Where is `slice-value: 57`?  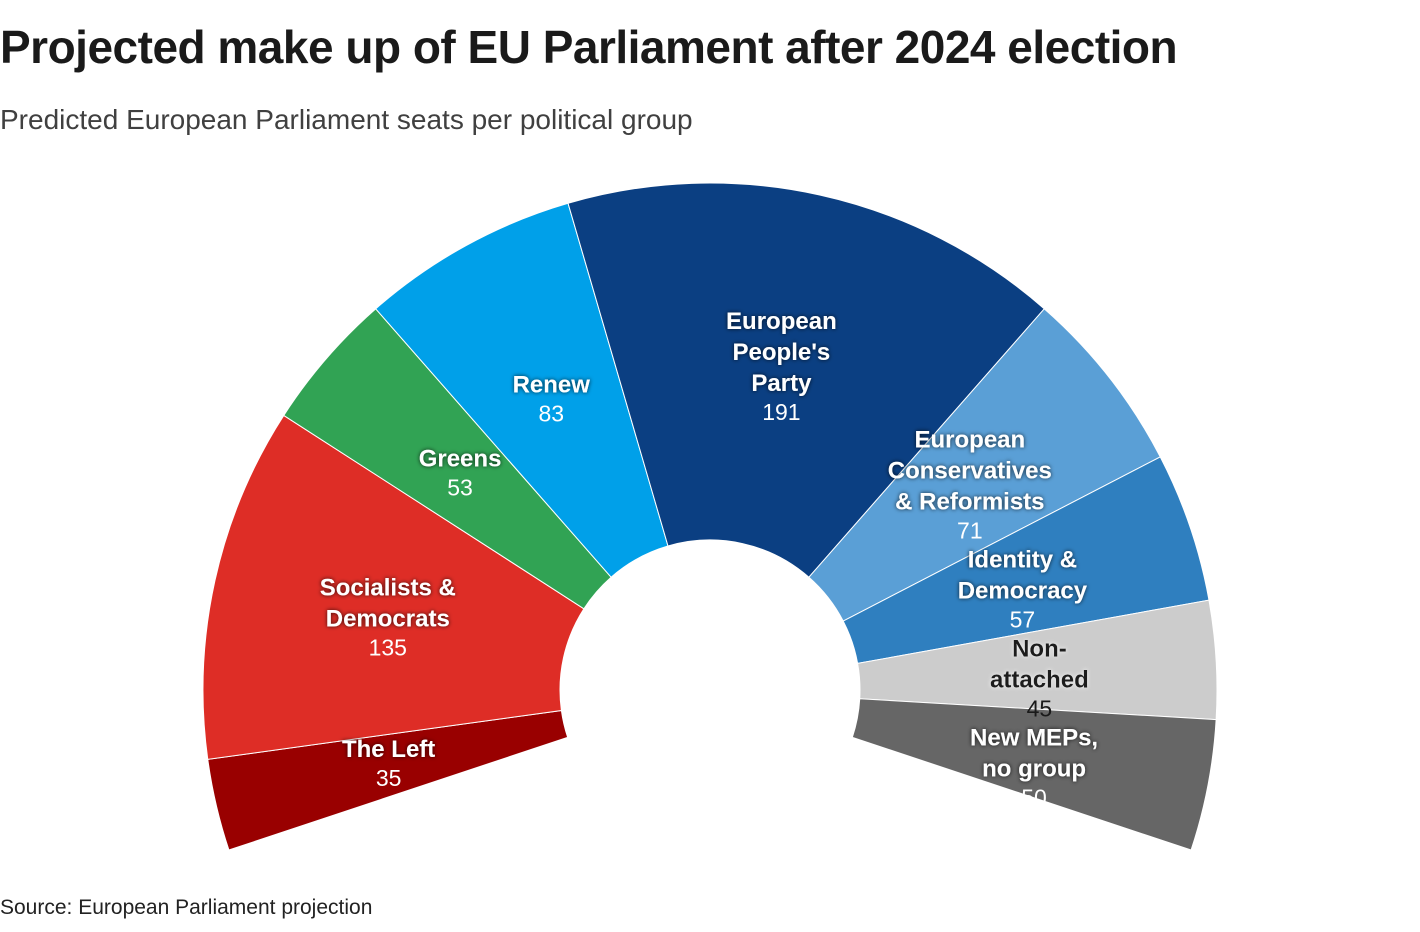
slice-value: 57 is located at coordinates (1023, 620).